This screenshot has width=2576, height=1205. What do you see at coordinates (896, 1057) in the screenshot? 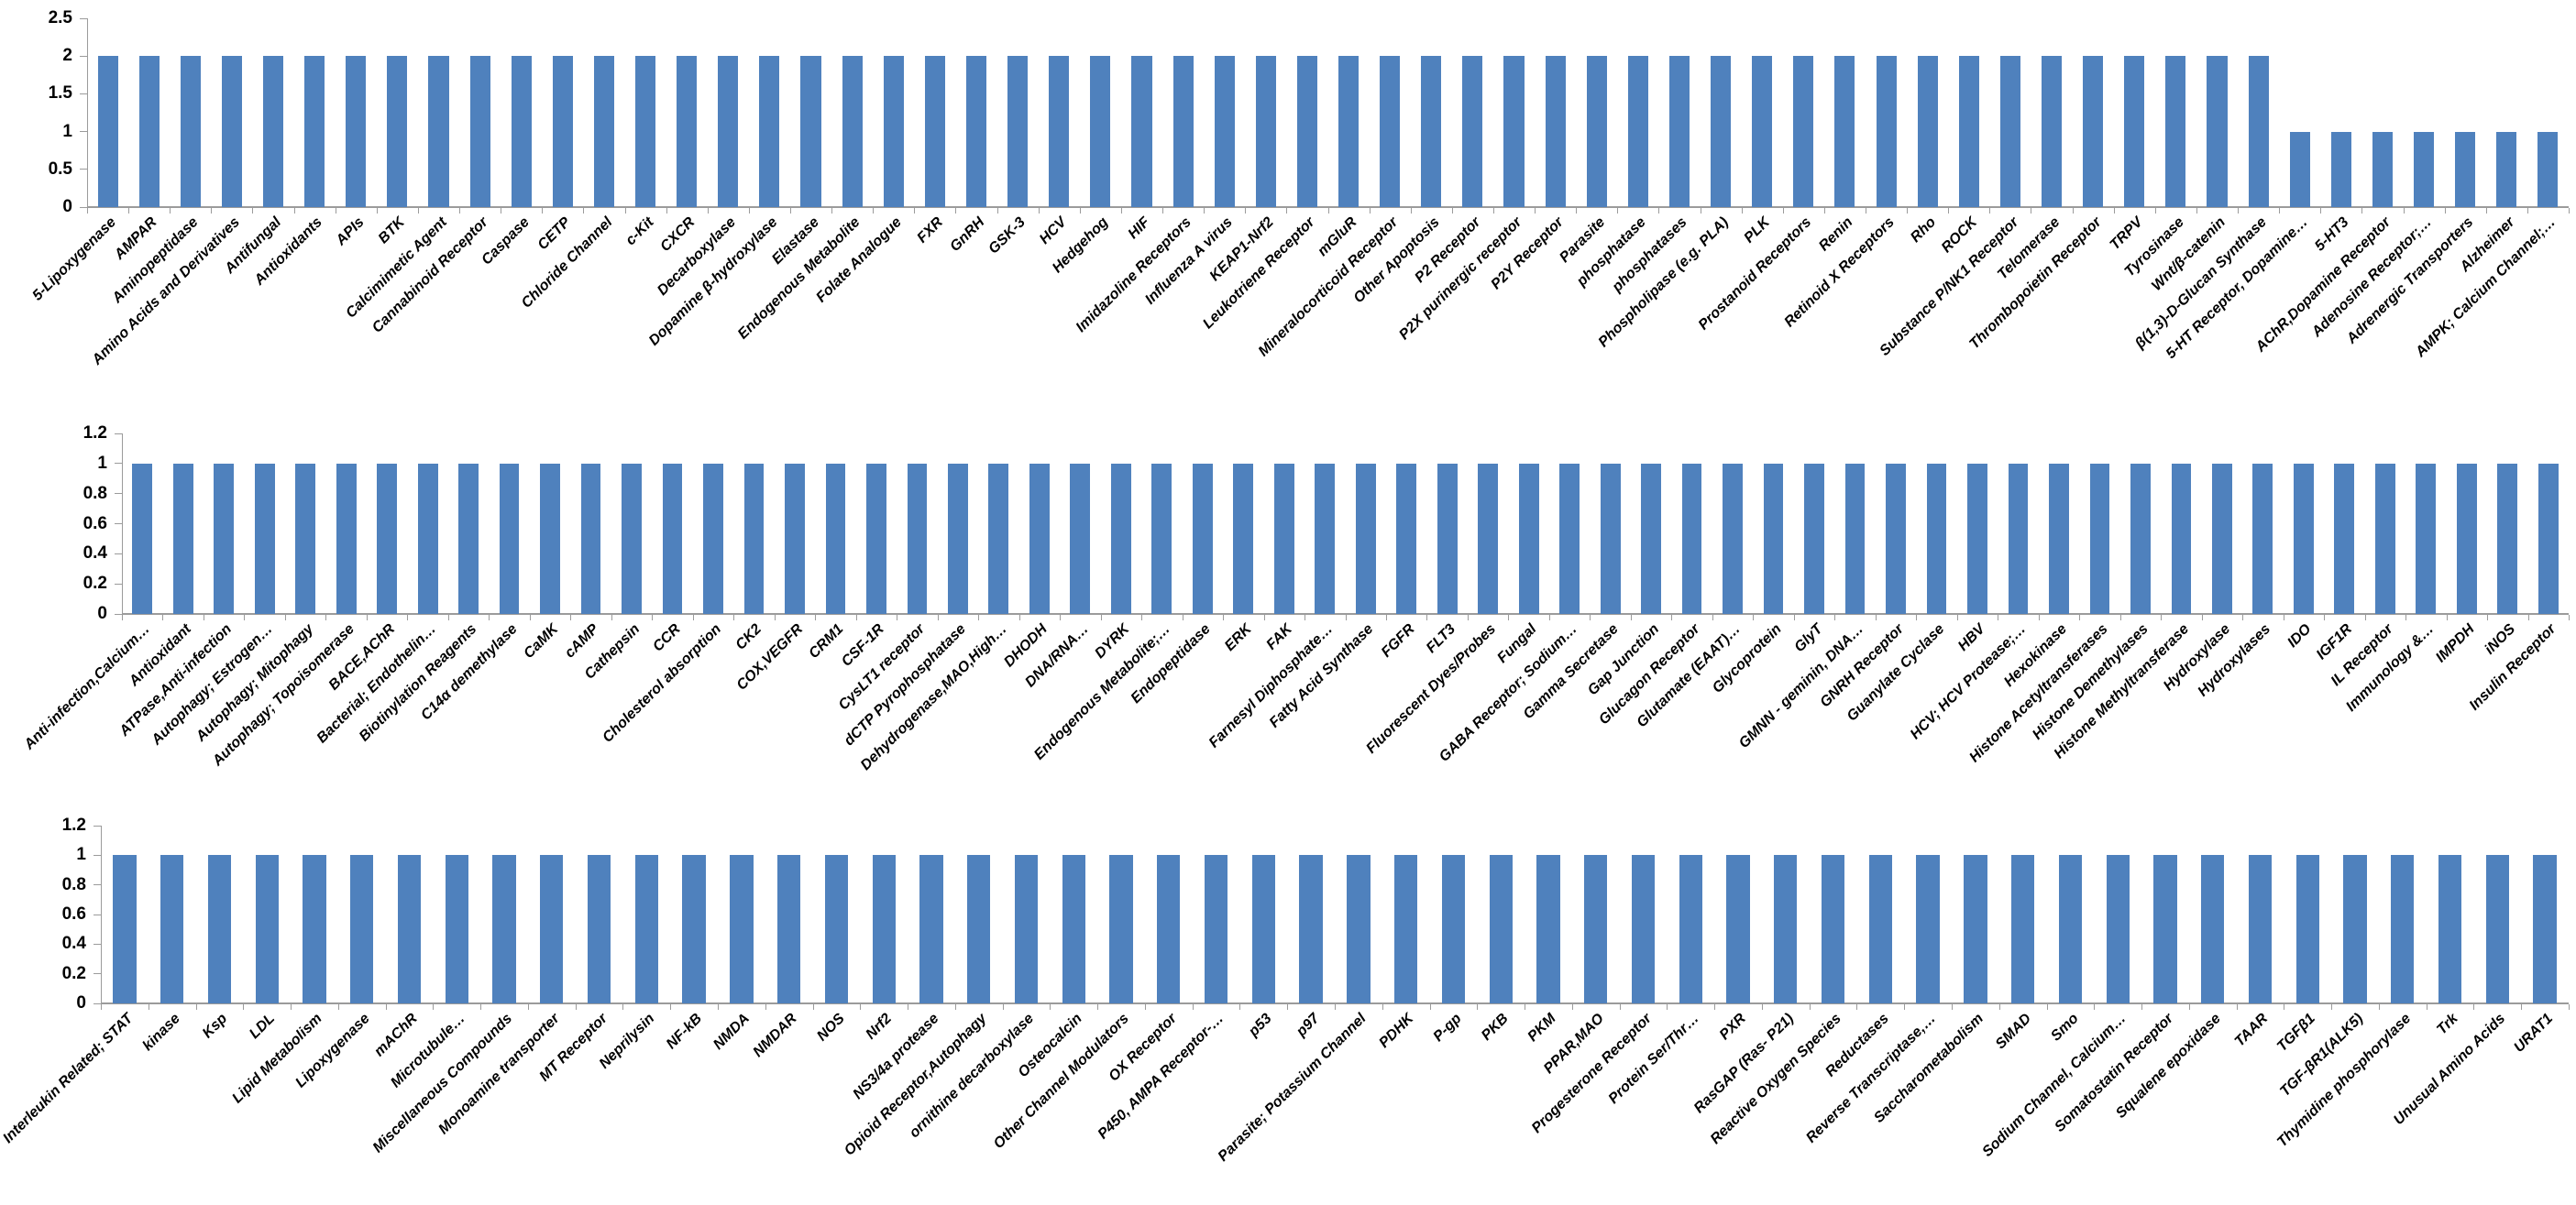
I see `category-label: NS3/4a protease` at bounding box center [896, 1057].